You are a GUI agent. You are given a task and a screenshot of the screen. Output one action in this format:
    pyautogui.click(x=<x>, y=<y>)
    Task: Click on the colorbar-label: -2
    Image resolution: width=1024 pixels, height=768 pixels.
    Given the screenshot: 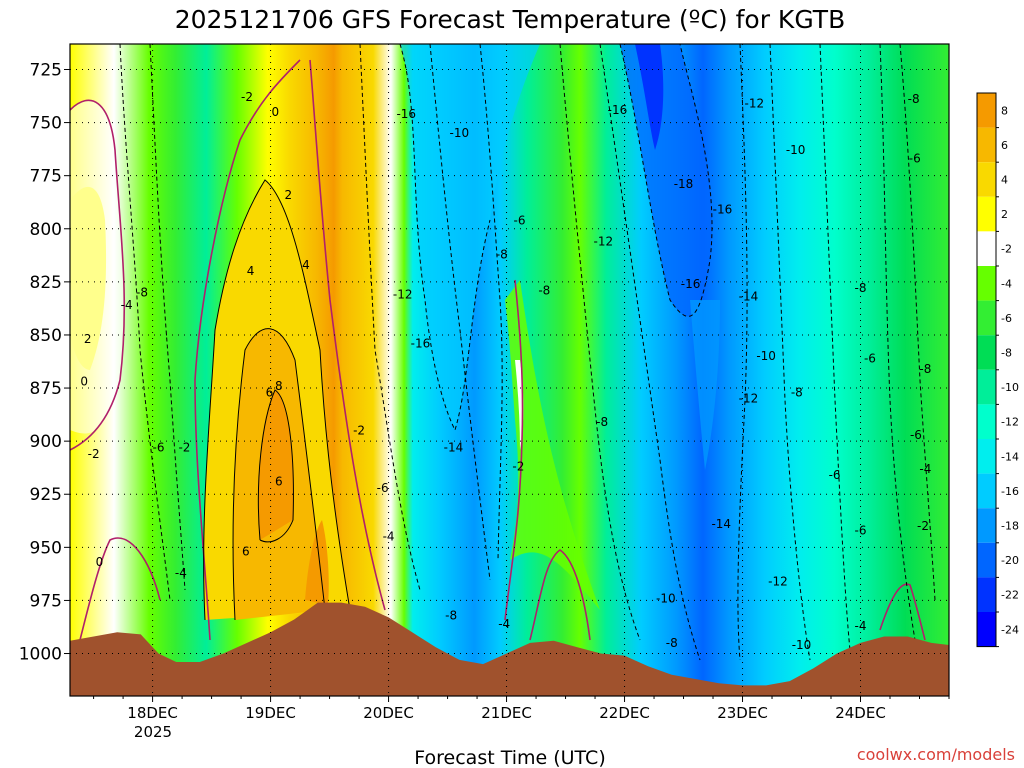 What is the action you would take?
    pyautogui.click(x=1006, y=249)
    